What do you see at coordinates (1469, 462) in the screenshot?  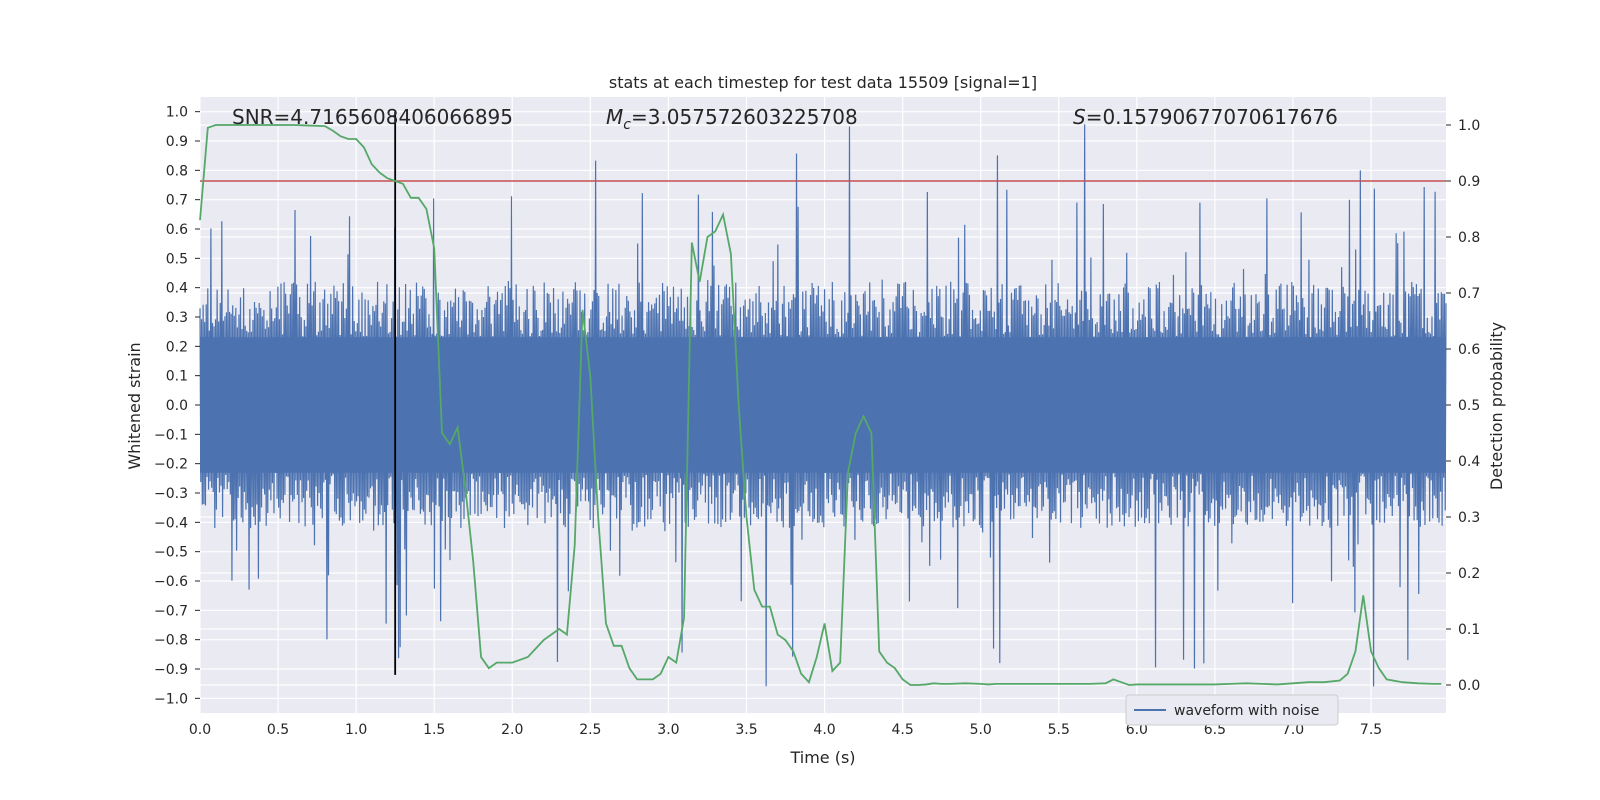 I see `y-right-tick-label: 0.4` at bounding box center [1469, 462].